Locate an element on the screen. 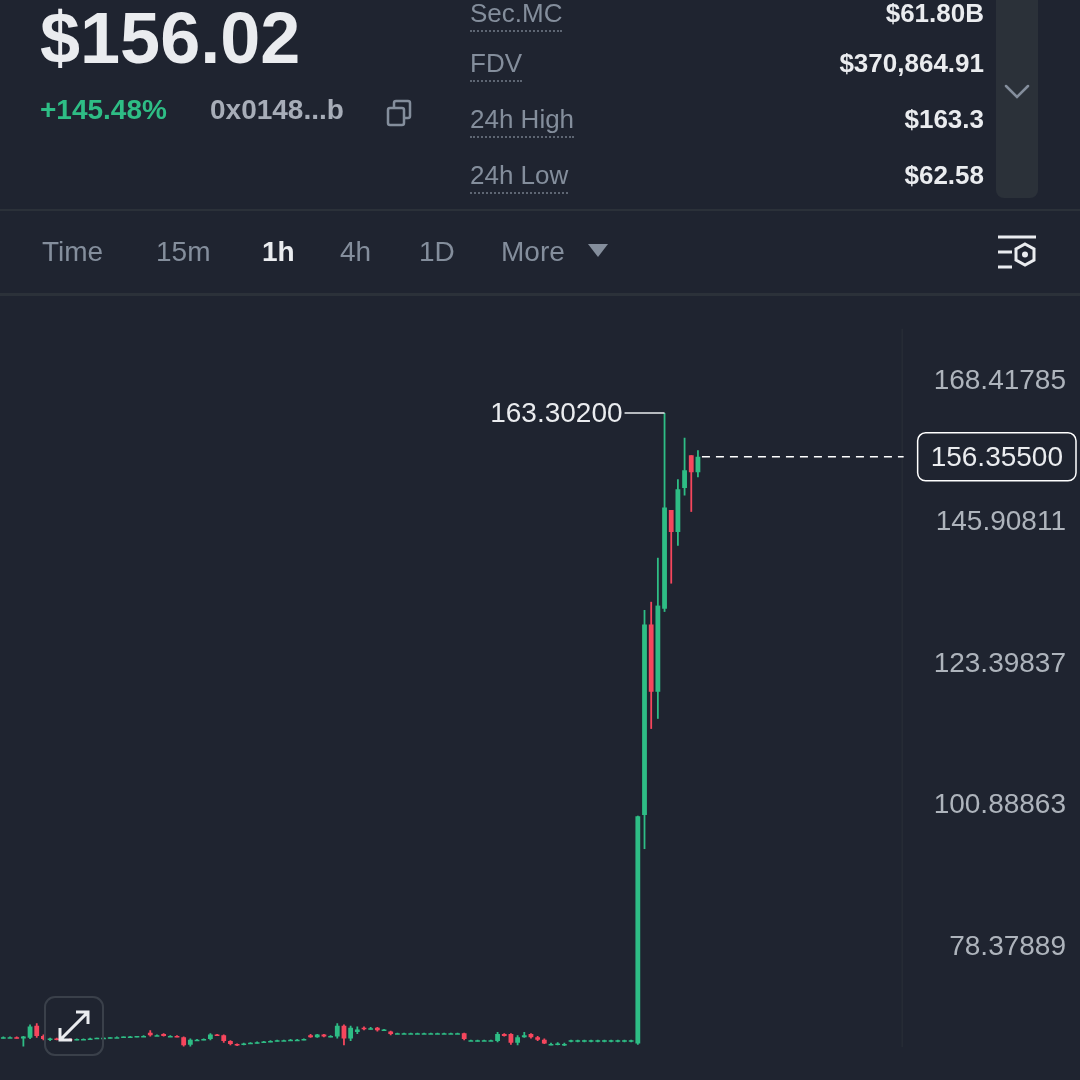 This screenshot has height=1080, width=1080. y-tick-label: 100.88863 is located at coordinates (999, 804).